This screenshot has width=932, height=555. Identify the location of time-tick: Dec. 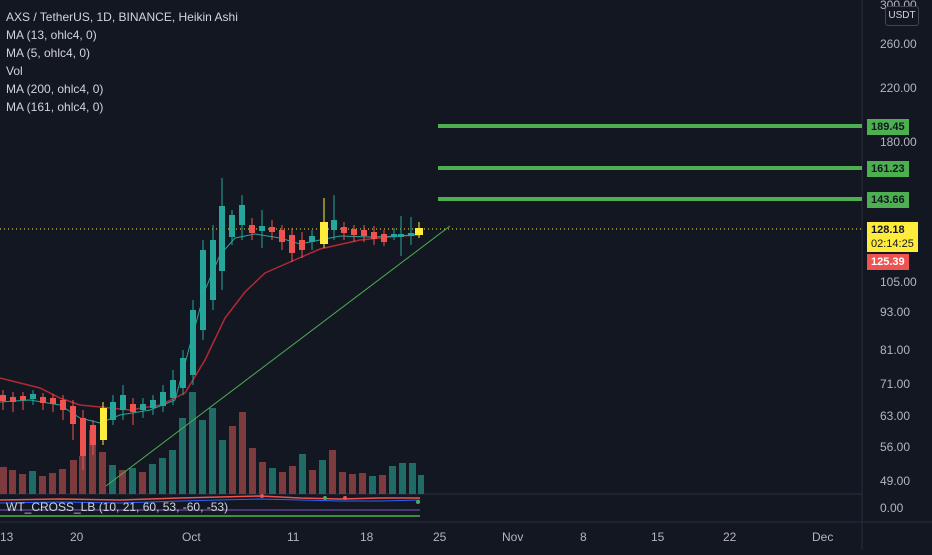
(822, 537).